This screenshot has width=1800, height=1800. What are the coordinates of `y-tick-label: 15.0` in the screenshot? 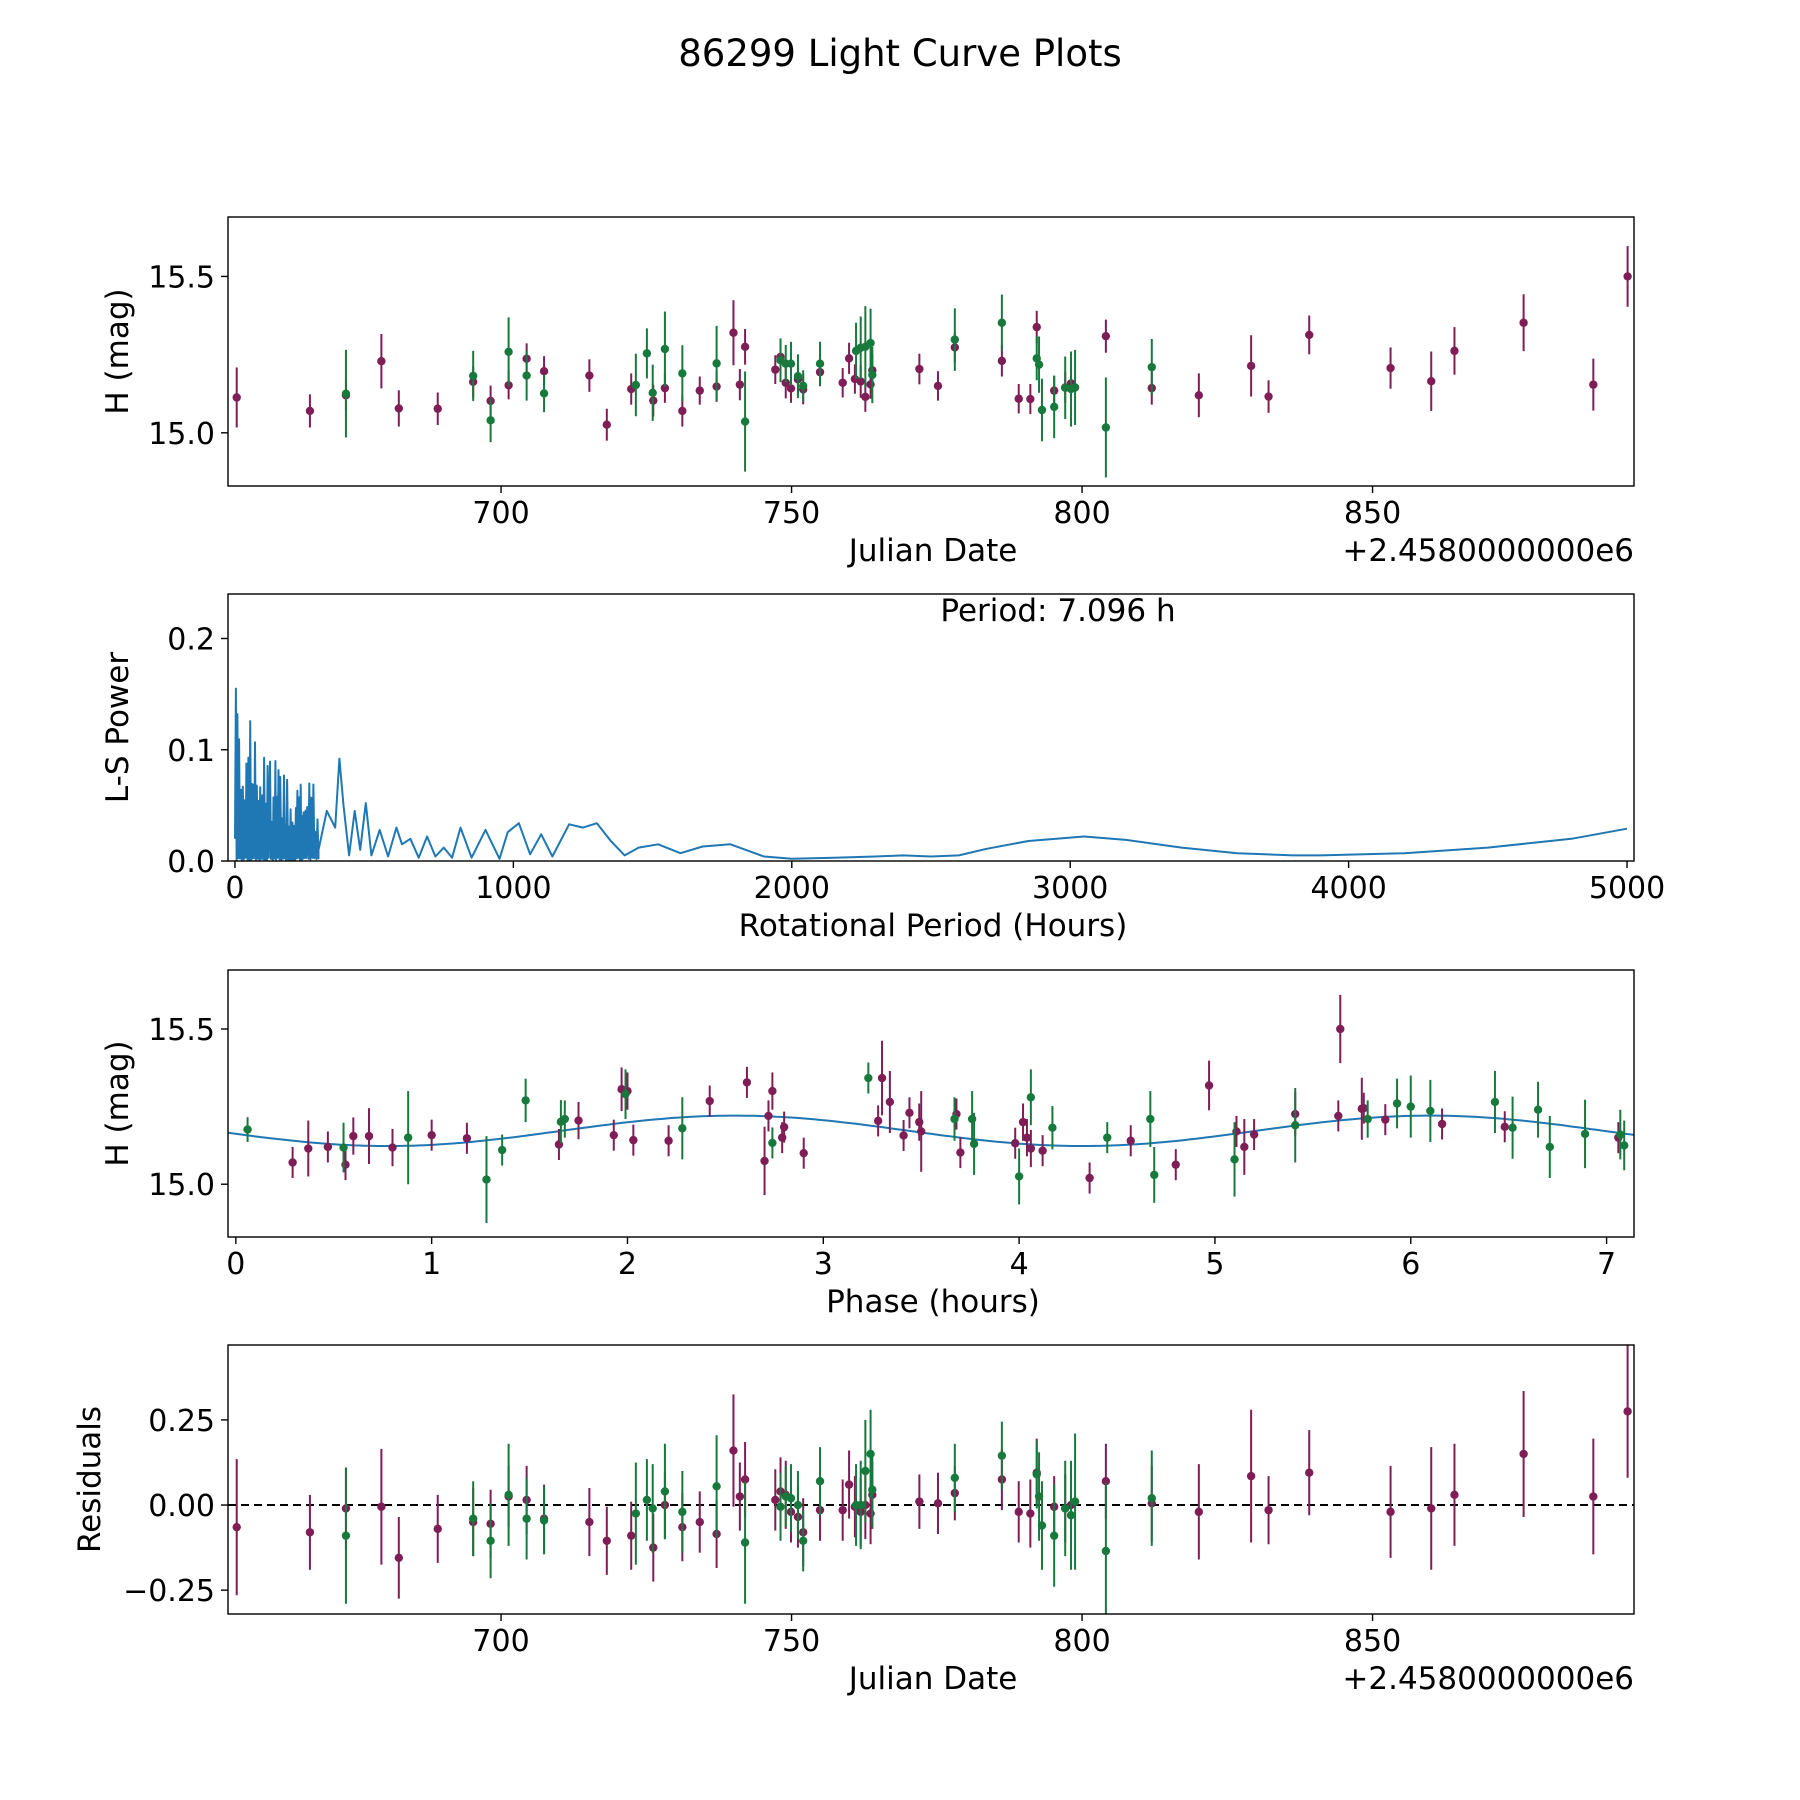 It's located at (181, 434).